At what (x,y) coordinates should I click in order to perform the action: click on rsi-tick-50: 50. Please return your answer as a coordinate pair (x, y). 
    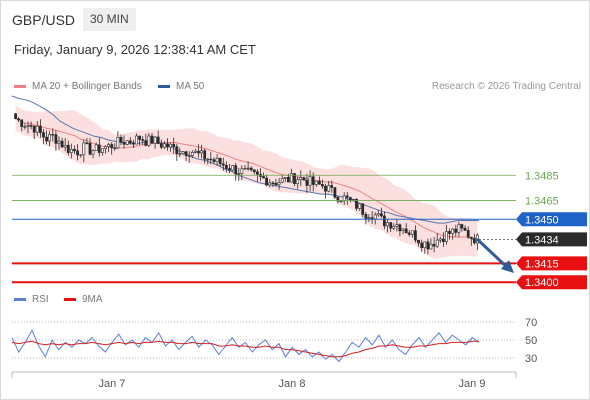
    Looking at the image, I should click on (531, 341).